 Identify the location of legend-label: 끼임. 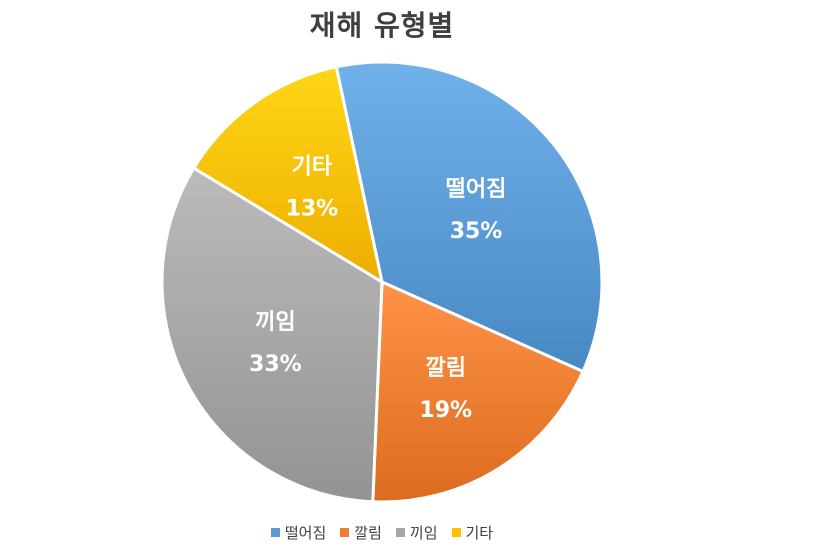
(423, 533).